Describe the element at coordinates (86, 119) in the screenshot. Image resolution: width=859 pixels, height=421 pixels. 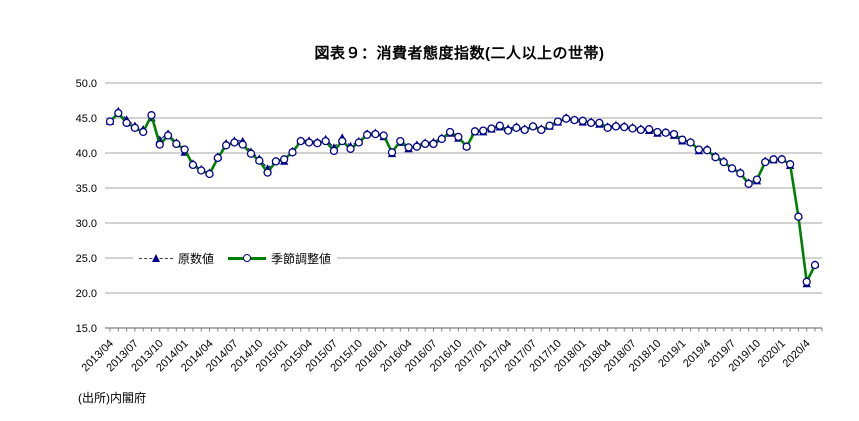
I see `y-tick-label: 45.0` at that location.